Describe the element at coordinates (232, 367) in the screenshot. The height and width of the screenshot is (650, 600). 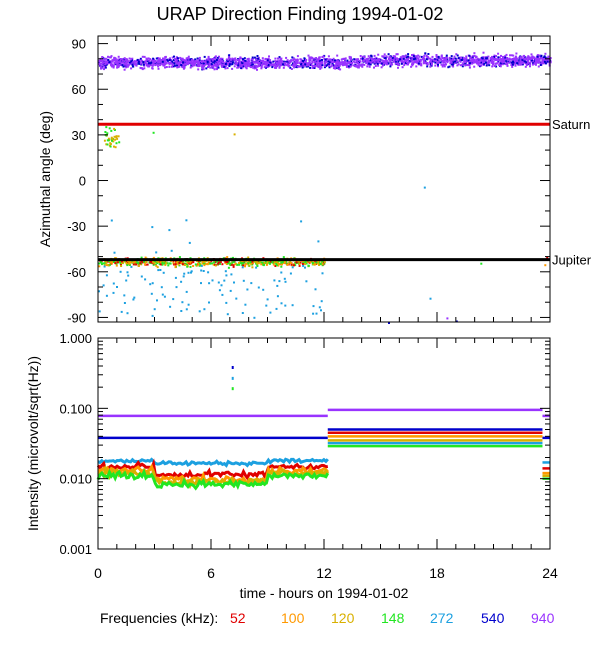
I see `intensity-spike` at that location.